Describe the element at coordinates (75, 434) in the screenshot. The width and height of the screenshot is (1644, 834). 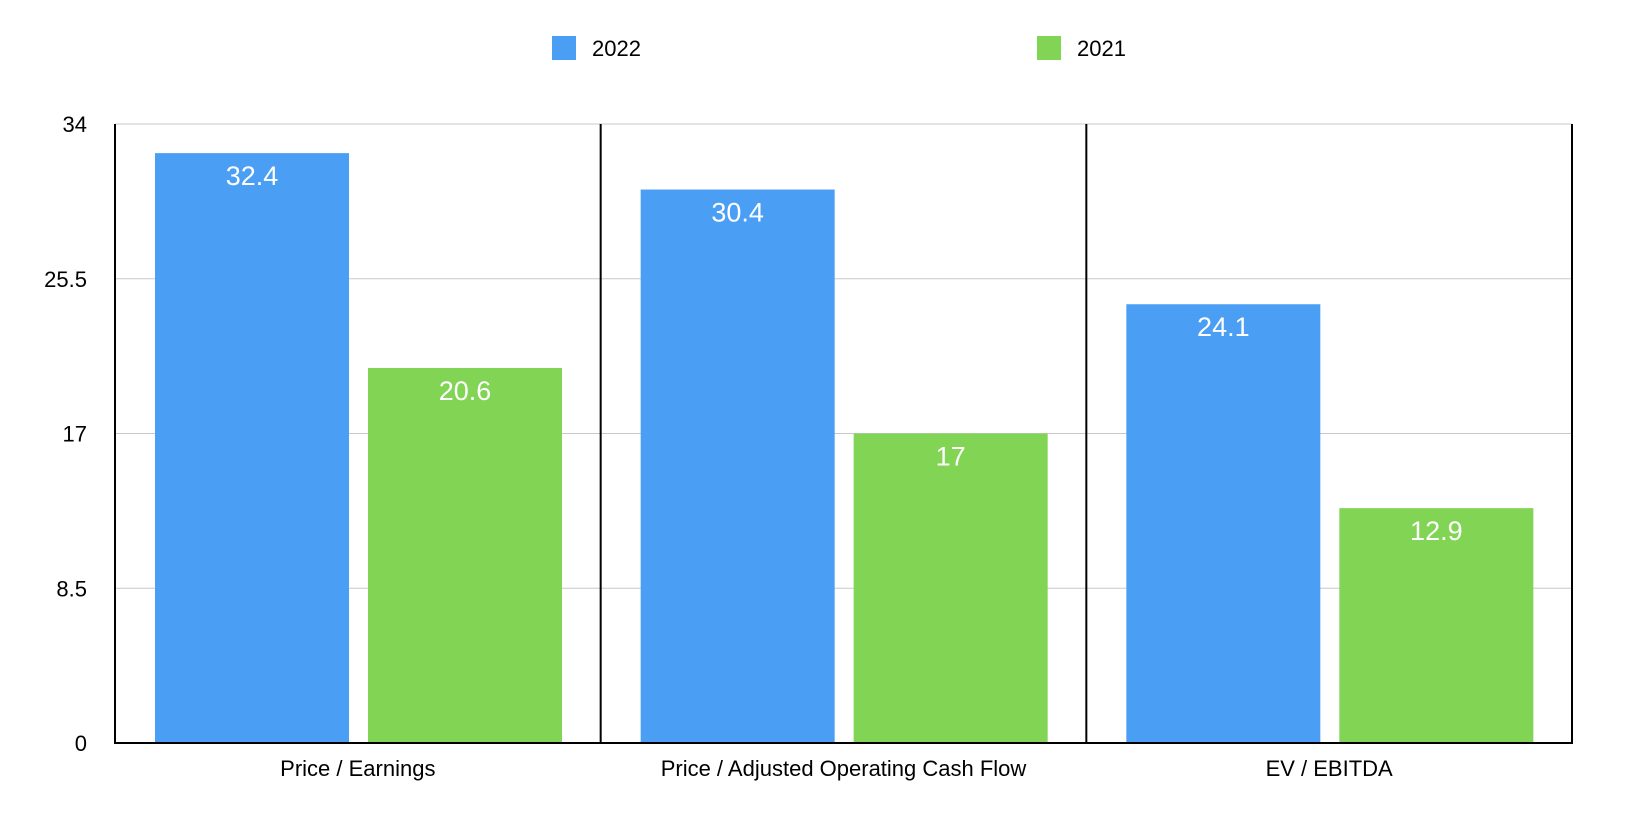
I see `y-tick-label: 17` at that location.